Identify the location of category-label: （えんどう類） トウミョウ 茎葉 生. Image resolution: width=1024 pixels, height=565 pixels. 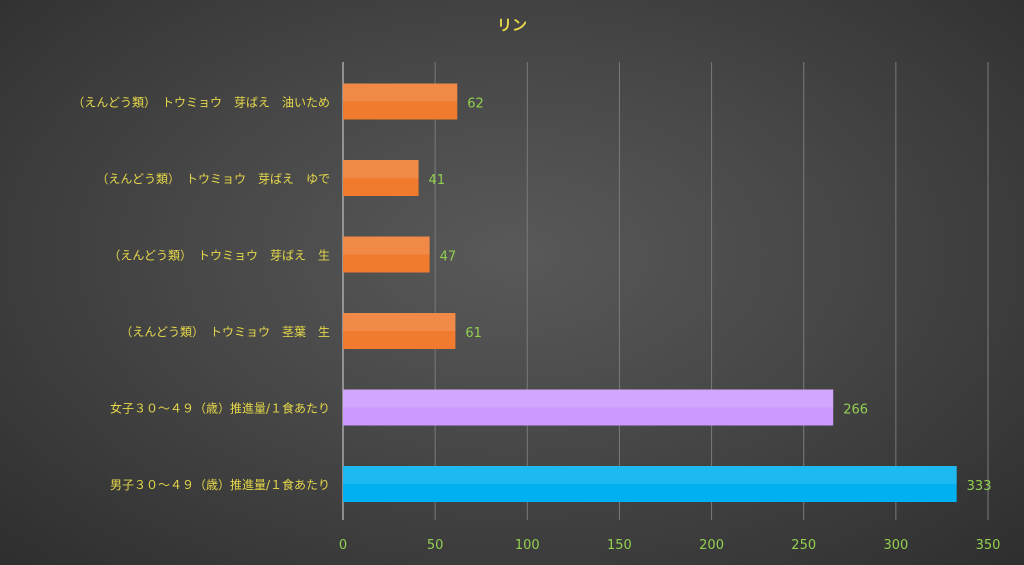
(225, 332).